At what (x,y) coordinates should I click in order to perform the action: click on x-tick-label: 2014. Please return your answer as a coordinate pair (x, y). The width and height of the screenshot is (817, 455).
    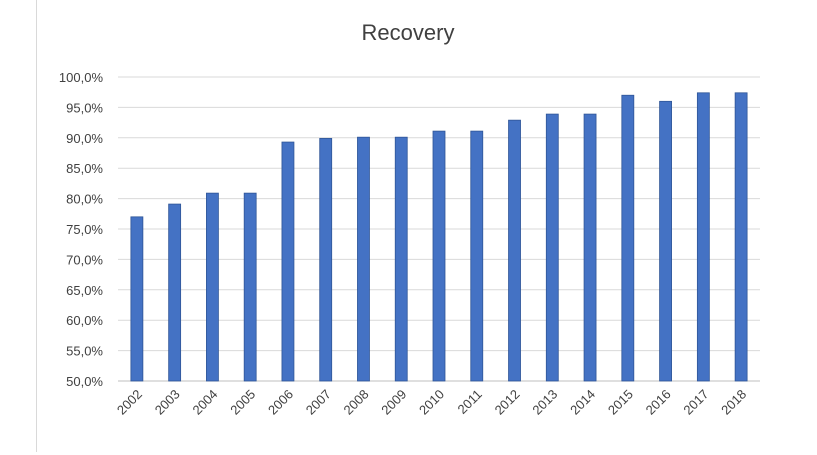
    Looking at the image, I should click on (582, 402).